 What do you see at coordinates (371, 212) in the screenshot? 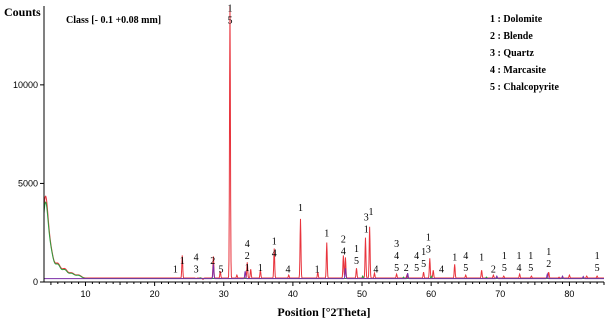
I see `peak-label-17-1: 1` at bounding box center [371, 212].